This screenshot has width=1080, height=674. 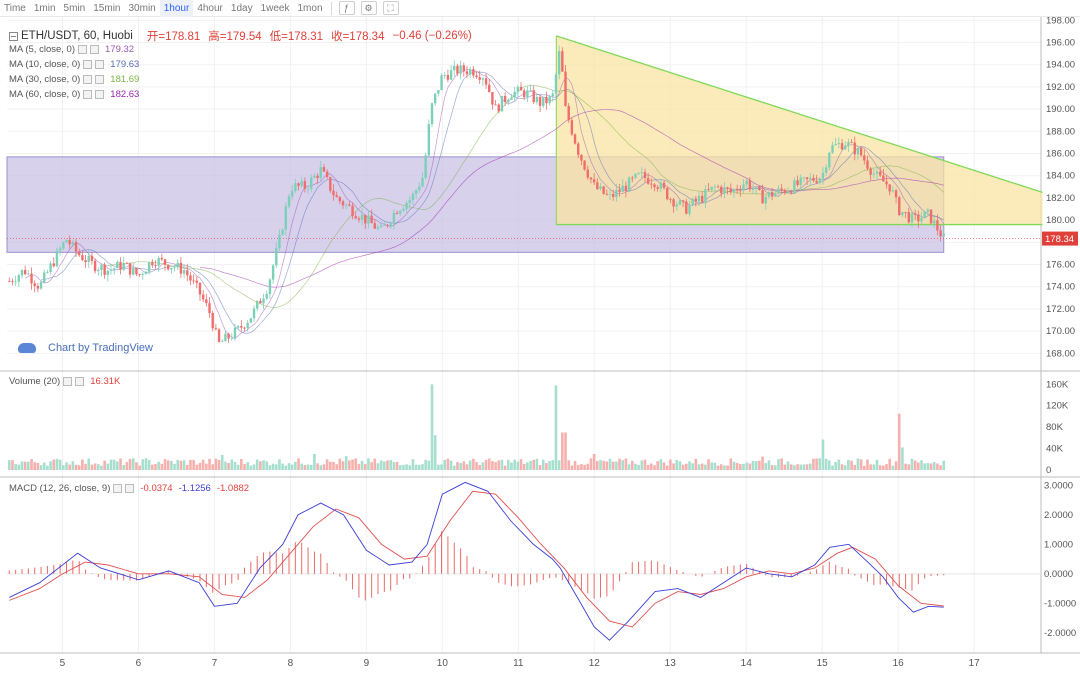 What do you see at coordinates (1058, 515) in the screenshot?
I see `macd-tick-label: 2.0000` at bounding box center [1058, 515].